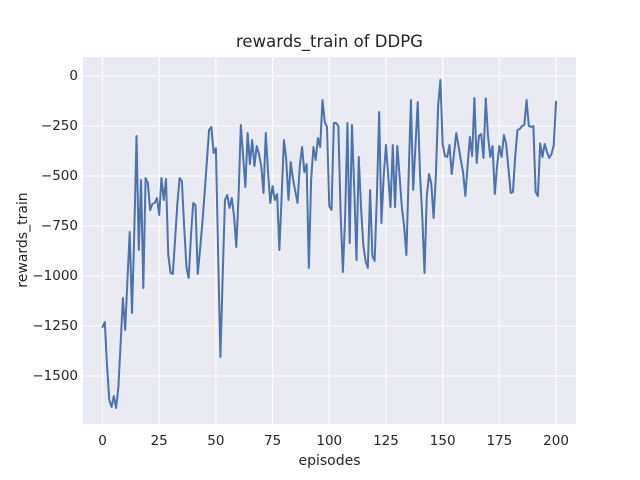  Describe the element at coordinates (102, 441) in the screenshot. I see `x-tick-label: 0` at that location.